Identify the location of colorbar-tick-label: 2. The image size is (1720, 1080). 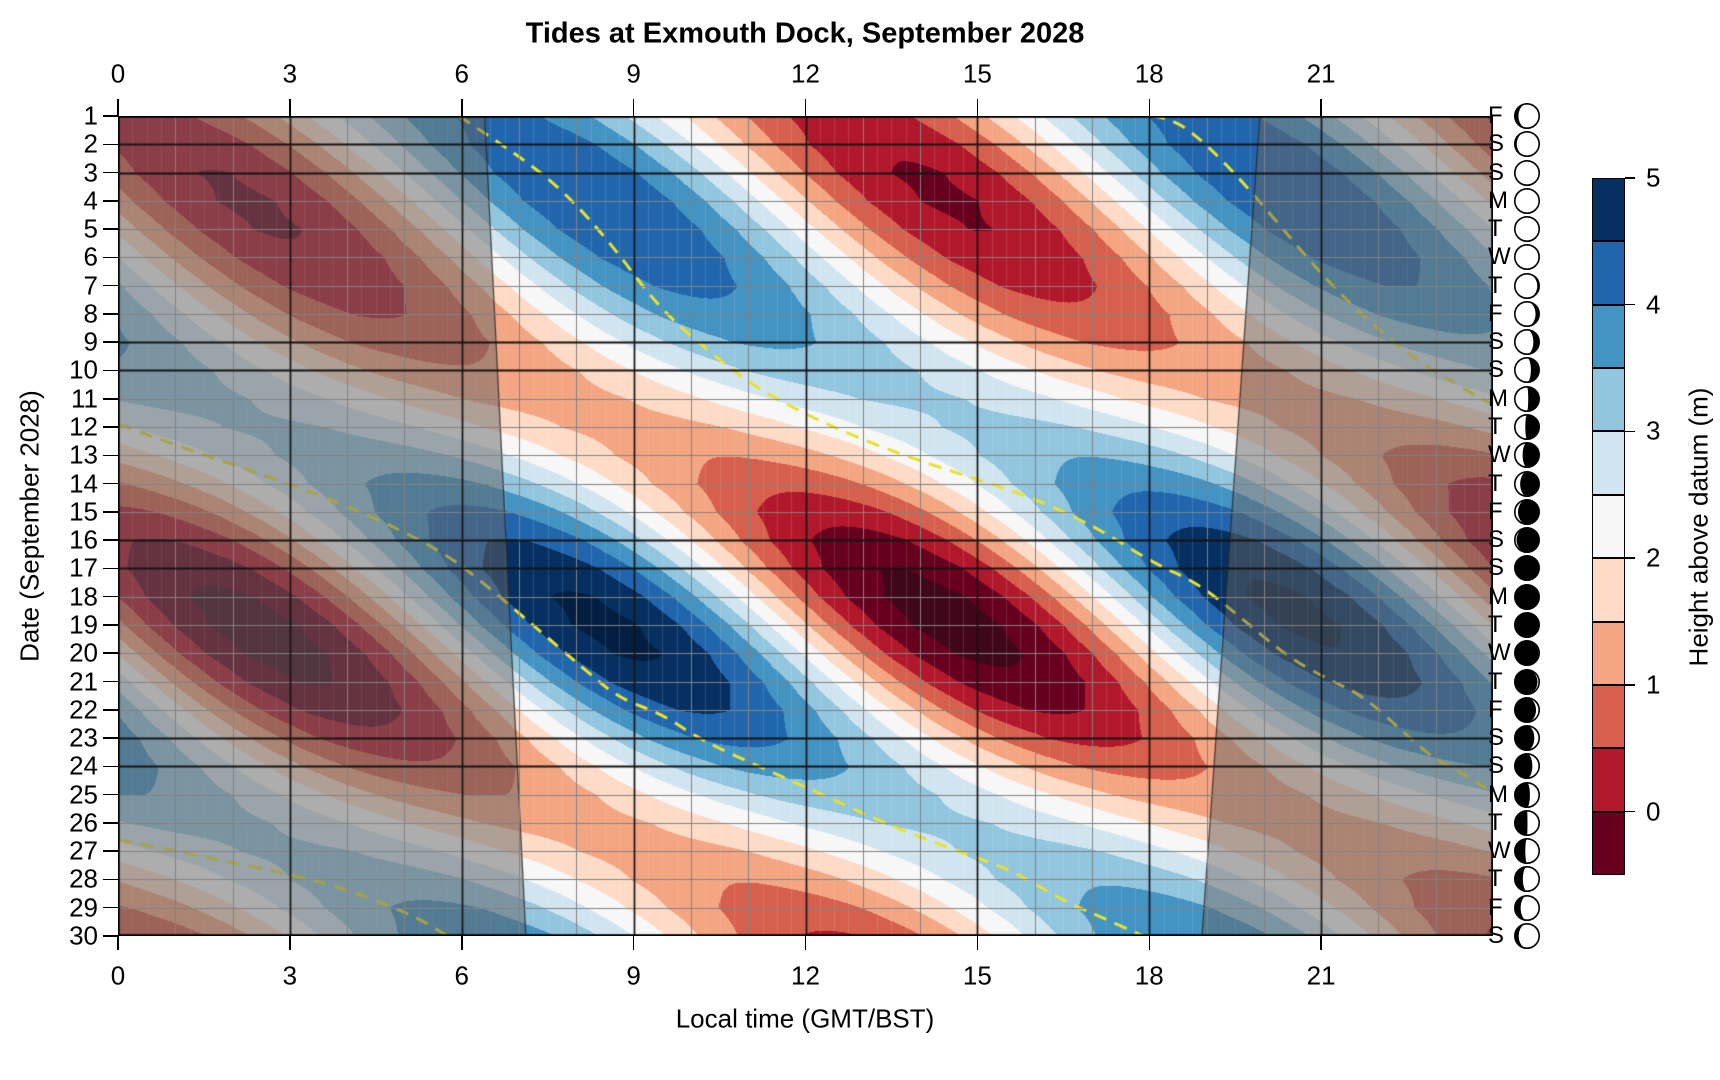
(1653, 557).